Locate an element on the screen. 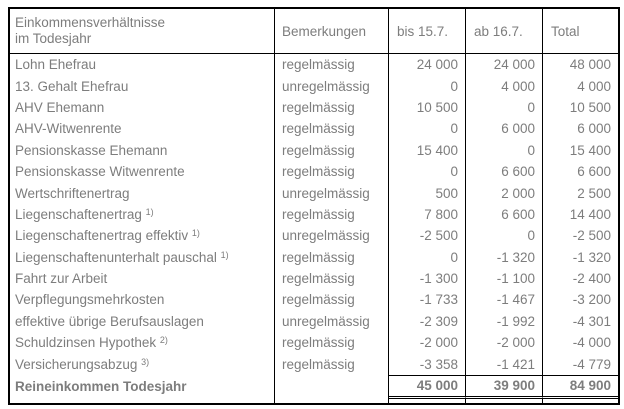  row-label: Fahrt zur Arbeit is located at coordinates (142, 278).